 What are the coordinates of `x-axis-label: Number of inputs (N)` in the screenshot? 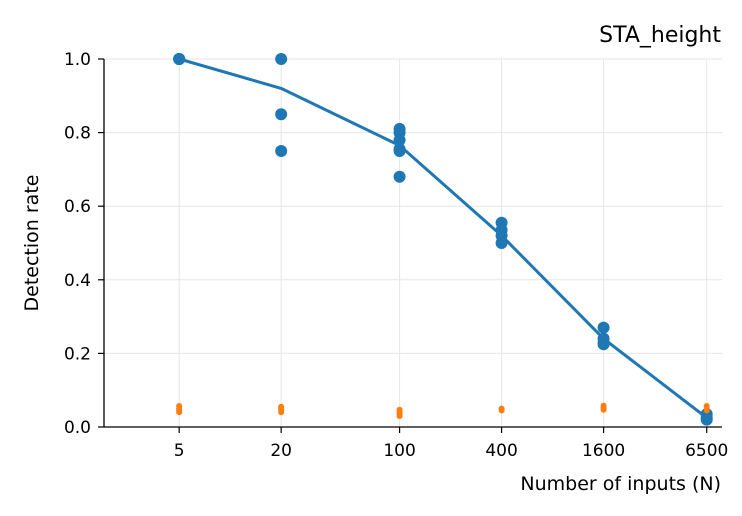 It's located at (620, 484).